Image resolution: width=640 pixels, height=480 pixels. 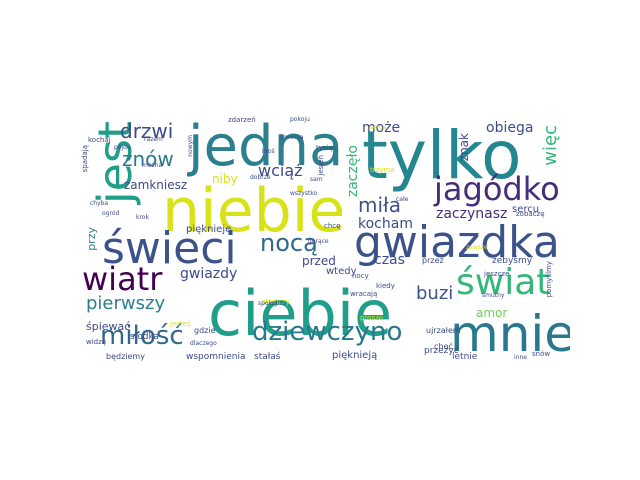 What do you see at coordinates (372, 318) in the screenshot?
I see `word-prosze: proszę` at bounding box center [372, 318].